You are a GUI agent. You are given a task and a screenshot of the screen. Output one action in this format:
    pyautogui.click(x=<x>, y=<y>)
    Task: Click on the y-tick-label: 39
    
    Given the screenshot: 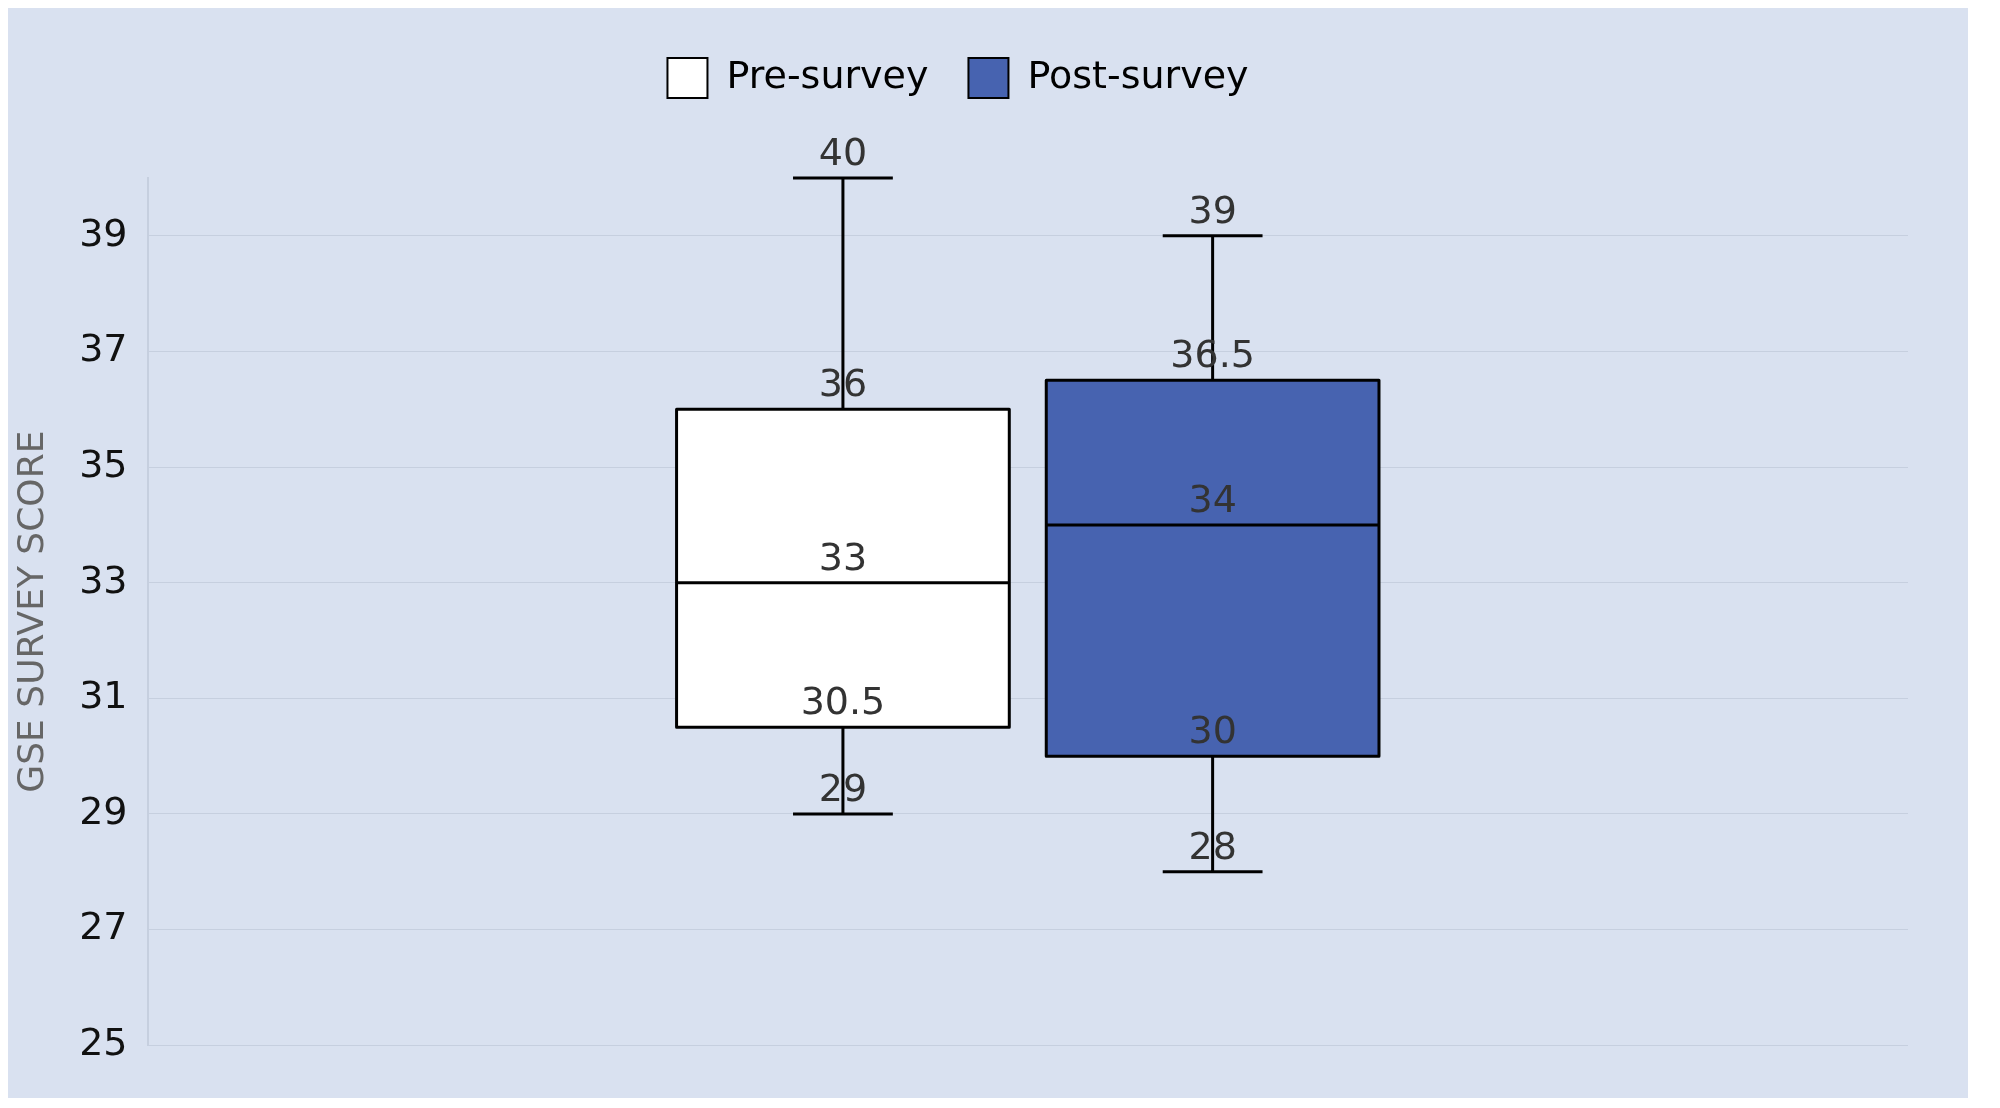 What is the action you would take?
    pyautogui.click(x=103, y=232)
    